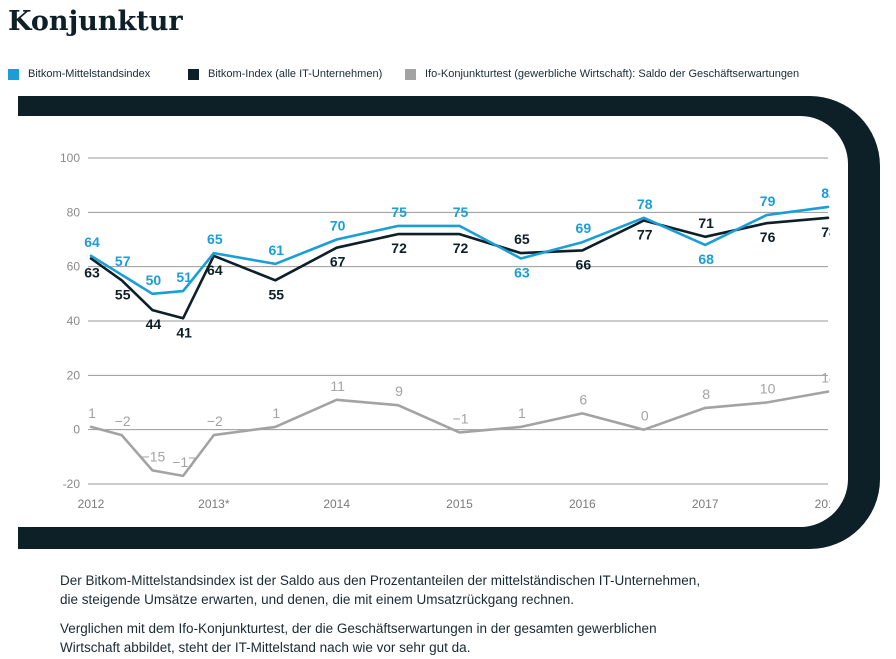 This screenshot has height=659, width=896. What do you see at coordinates (184, 332) in the screenshot?
I see `data-label-bitkom-index: 41` at bounding box center [184, 332].